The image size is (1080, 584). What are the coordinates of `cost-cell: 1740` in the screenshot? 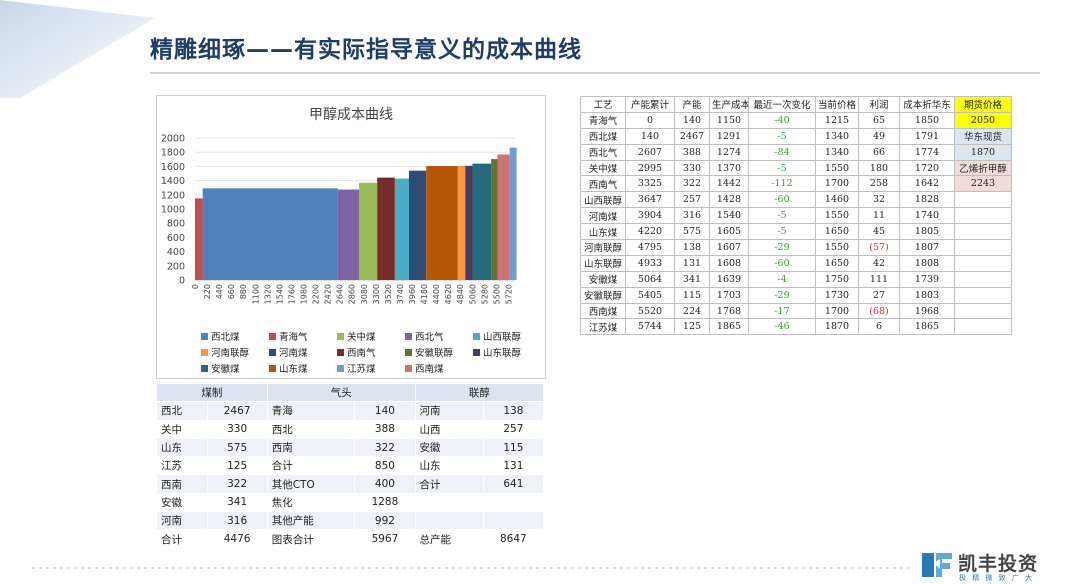 It's located at (927, 216).